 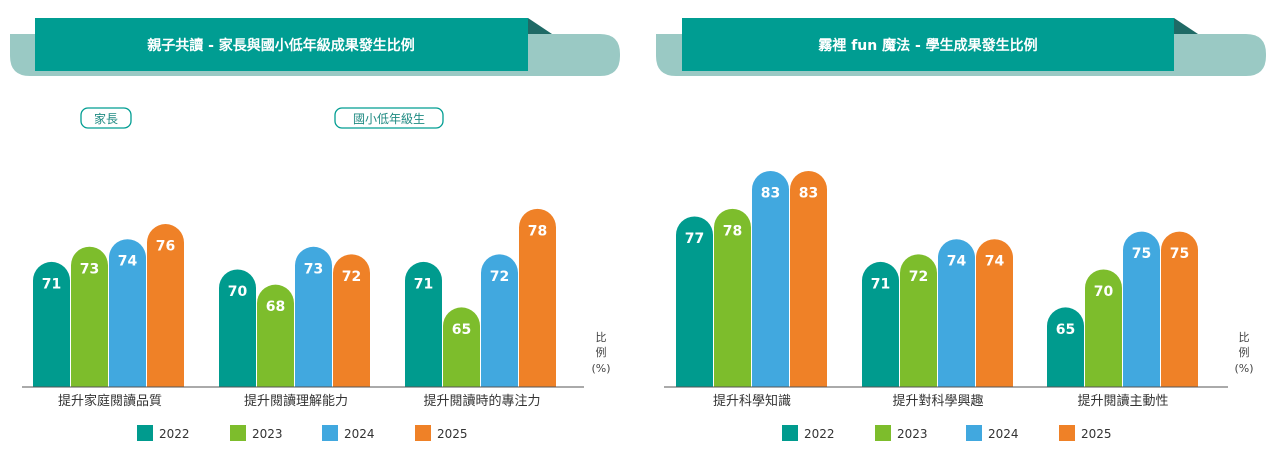 What do you see at coordinates (110, 401) in the screenshot?
I see `category-label: 提升家庭閱讀品質` at bounding box center [110, 401].